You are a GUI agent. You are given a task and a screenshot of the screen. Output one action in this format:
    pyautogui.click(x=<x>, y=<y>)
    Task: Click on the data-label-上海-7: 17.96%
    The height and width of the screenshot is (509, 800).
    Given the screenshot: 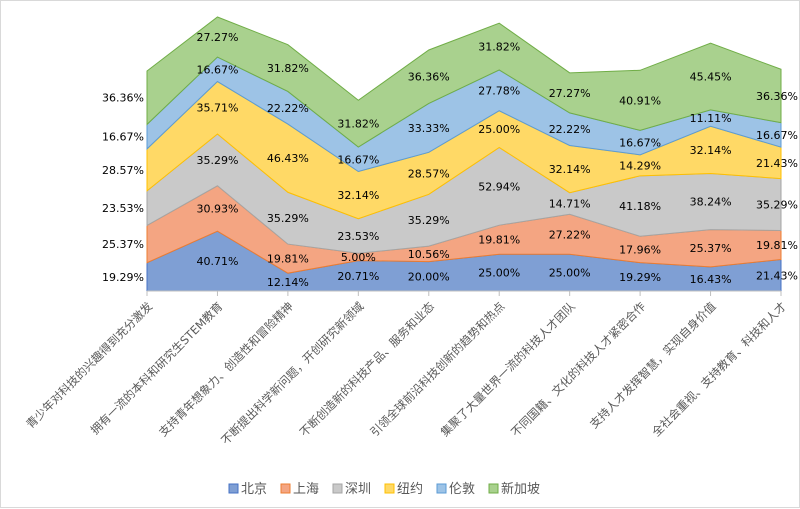 What is the action you would take?
    pyautogui.click(x=640, y=249)
    